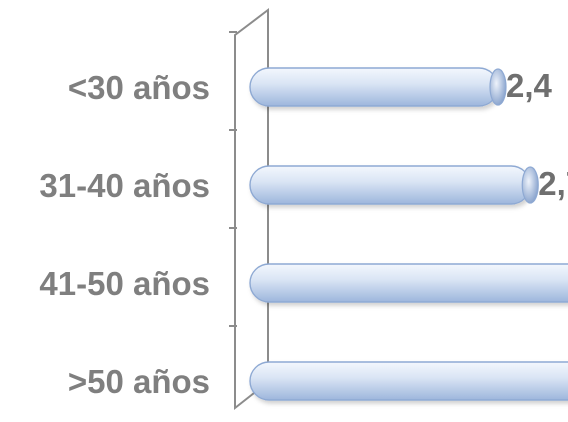  What do you see at coordinates (139, 381) in the screenshot?
I see `category-label-4: >50 años` at bounding box center [139, 381].